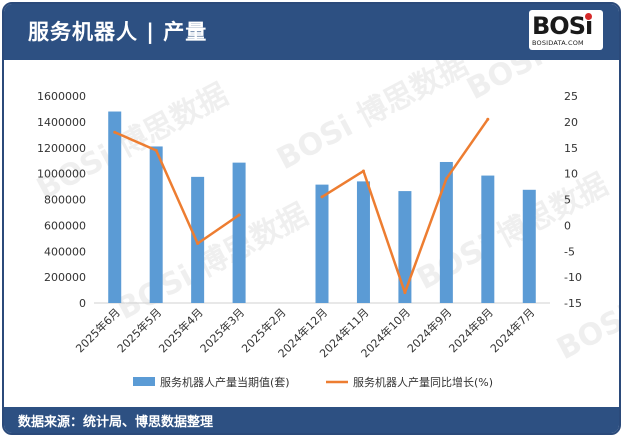  Describe the element at coordinates (61, 148) in the screenshot. I see `y-left-tick-label: 1200000` at that location.